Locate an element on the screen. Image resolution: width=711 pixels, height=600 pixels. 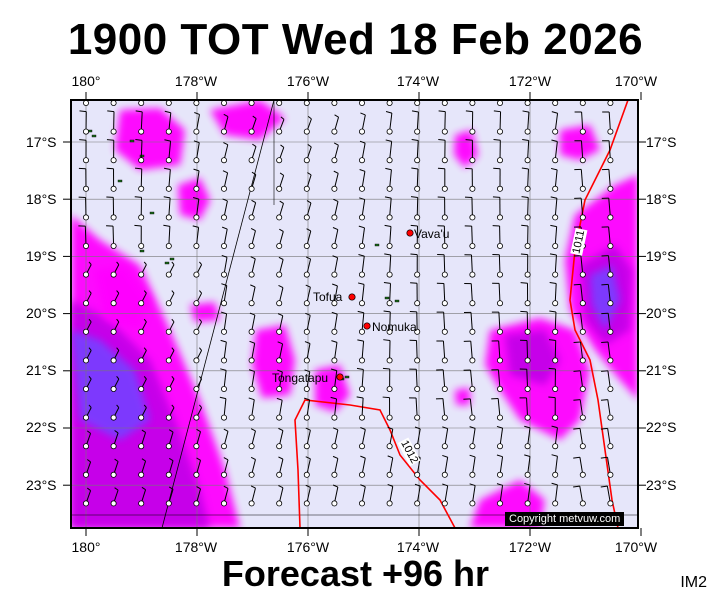
lon-label-bottom: 176°W is located at coordinates (308, 547).